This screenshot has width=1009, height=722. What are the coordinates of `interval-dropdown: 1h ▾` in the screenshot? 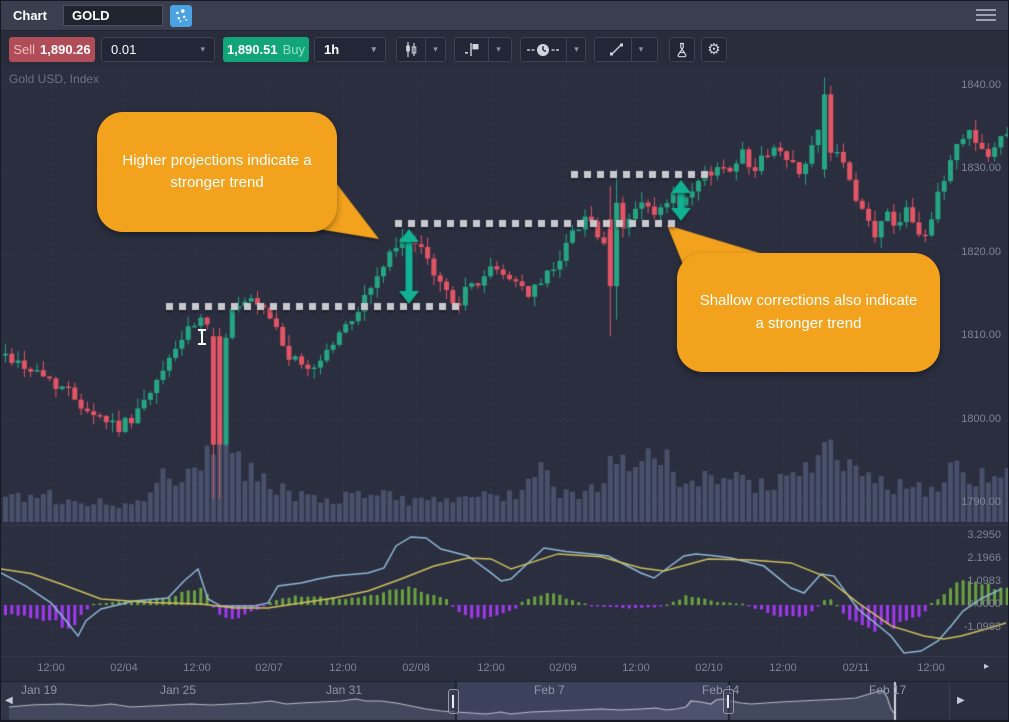 It's located at (350, 49).